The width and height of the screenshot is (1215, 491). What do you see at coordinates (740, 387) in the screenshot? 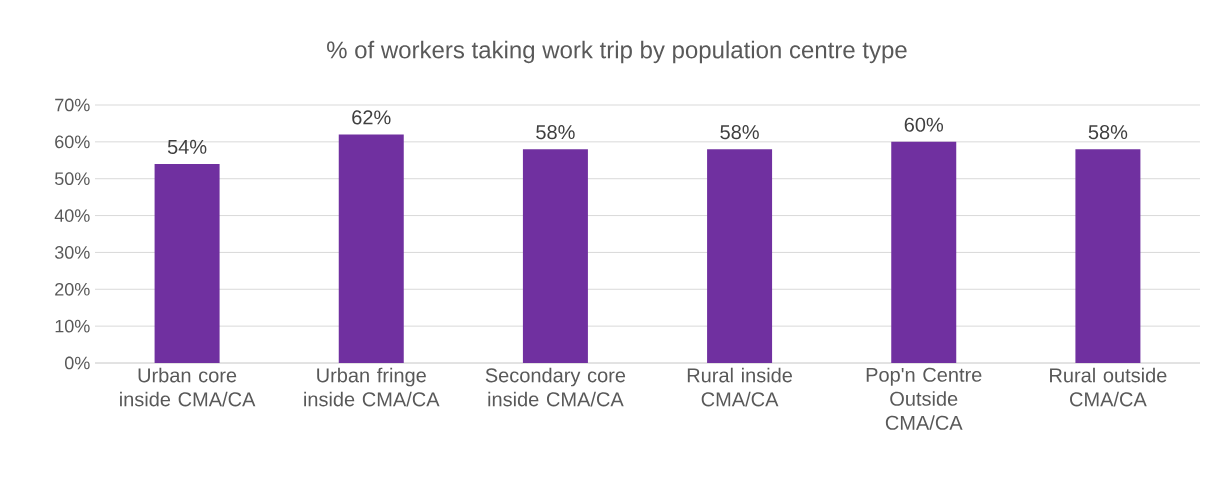
I see `x-tick-label: Rural inside CMA/CA` at bounding box center [740, 387].